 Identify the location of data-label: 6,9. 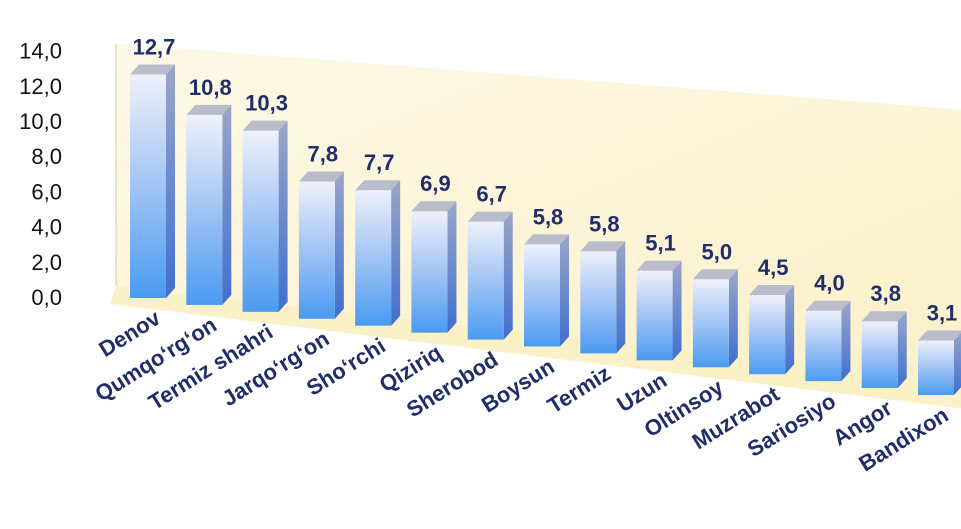
(435, 183).